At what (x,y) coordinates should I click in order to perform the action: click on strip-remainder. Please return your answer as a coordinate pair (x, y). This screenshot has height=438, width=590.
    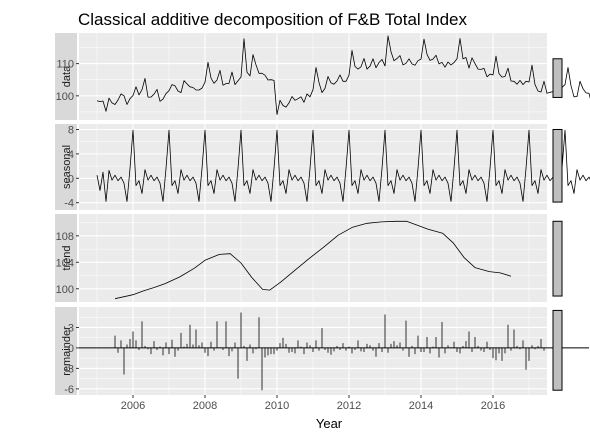
    Looking at the image, I should click on (66, 351).